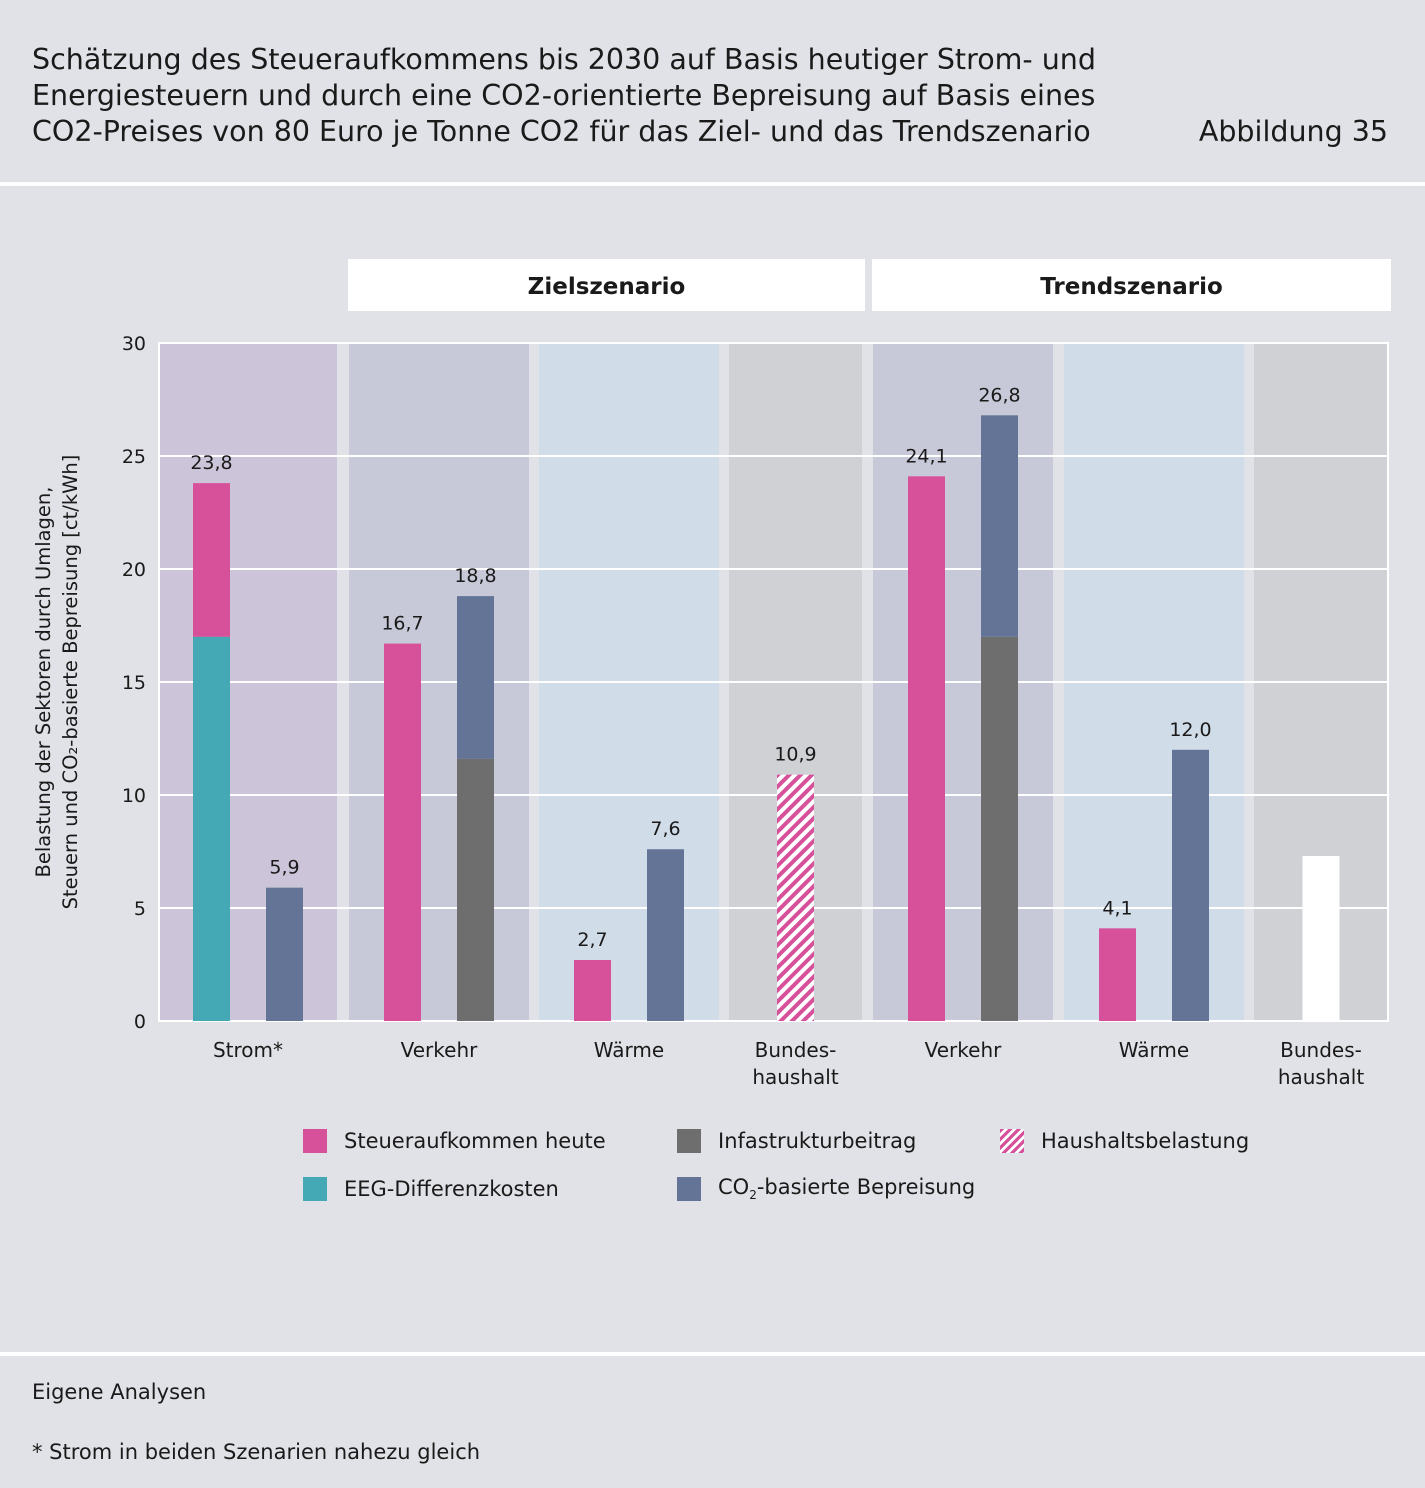  I want to click on y-axis-title-line: Belastung der Sektoren durch Umlagen,, so click(43, 682).